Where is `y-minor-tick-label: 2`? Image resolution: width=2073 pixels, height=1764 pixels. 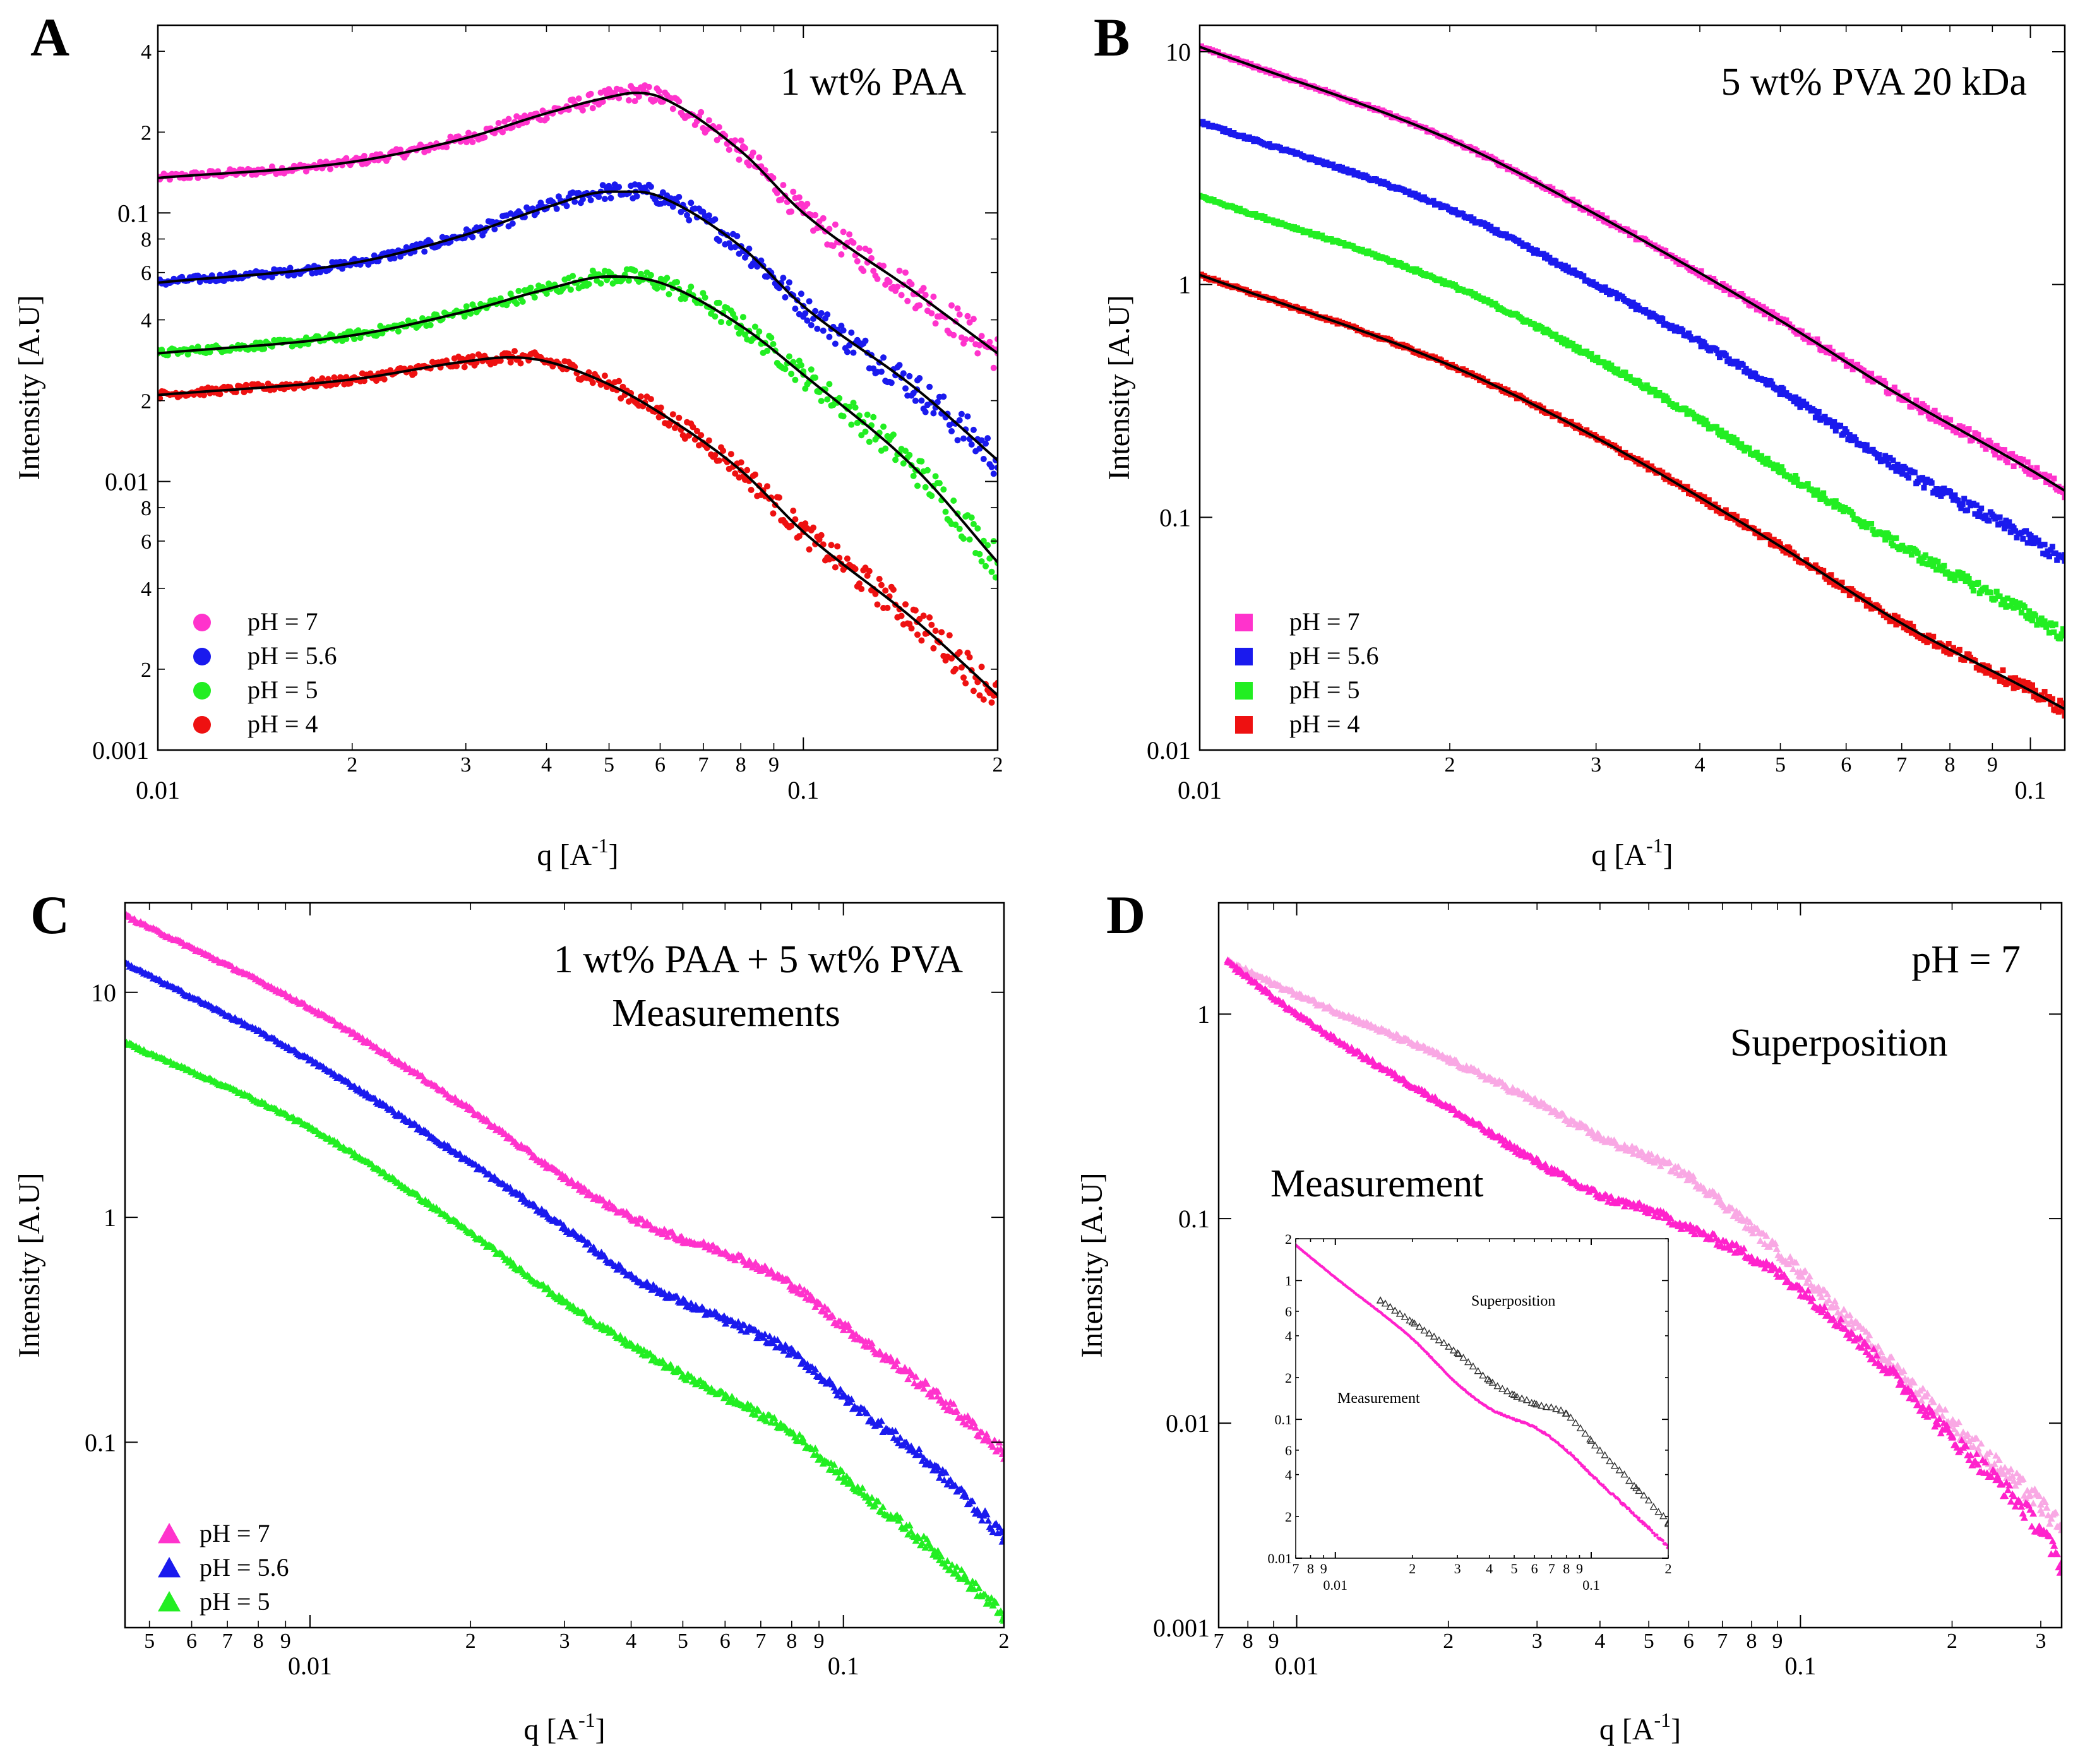 y-minor-tick-label: 2 is located at coordinates (147, 670).